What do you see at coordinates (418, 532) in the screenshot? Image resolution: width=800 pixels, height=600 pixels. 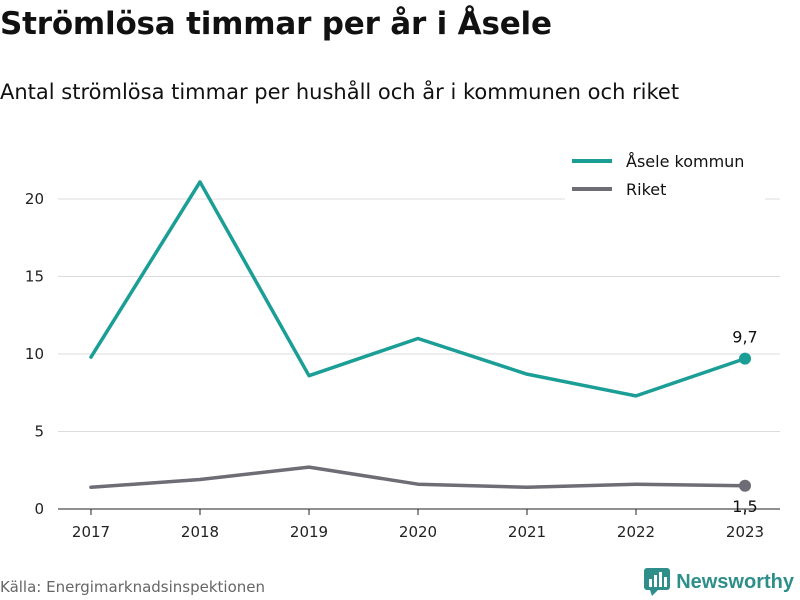 I see `x-tick-label: 2020` at bounding box center [418, 532].